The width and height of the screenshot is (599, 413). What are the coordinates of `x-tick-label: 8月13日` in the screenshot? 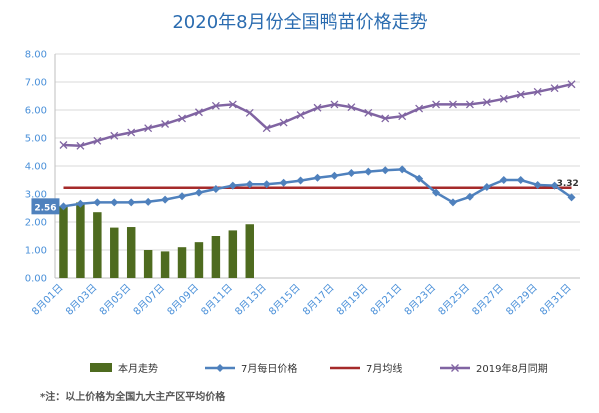 It's located at (251, 300).